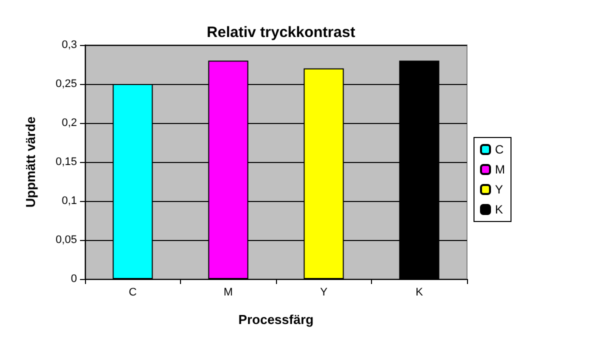 Image resolution: width=591 pixels, height=359 pixels. What do you see at coordinates (281, 32) in the screenshot?
I see `chart-title: Relativ tryckkontrast` at bounding box center [281, 32].